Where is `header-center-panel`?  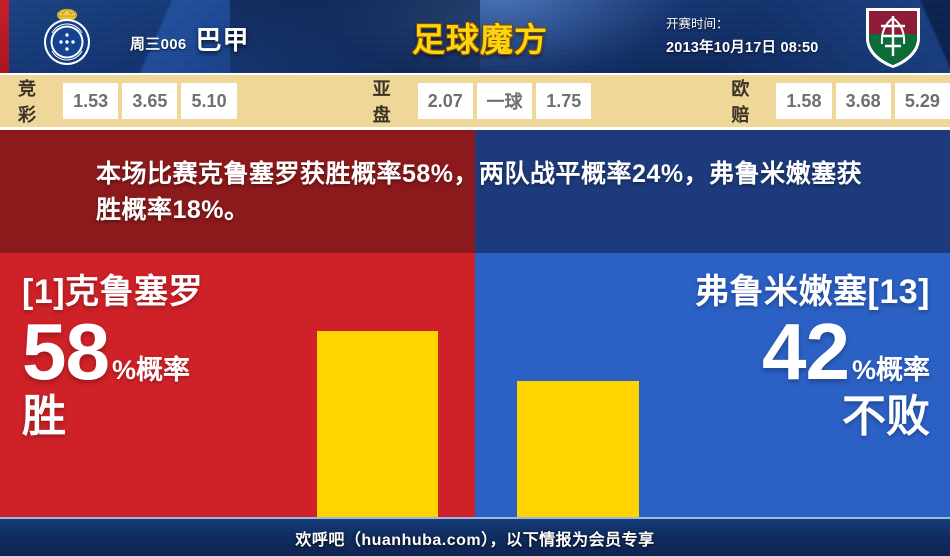 header-center-panel is located at coordinates (355, 36).